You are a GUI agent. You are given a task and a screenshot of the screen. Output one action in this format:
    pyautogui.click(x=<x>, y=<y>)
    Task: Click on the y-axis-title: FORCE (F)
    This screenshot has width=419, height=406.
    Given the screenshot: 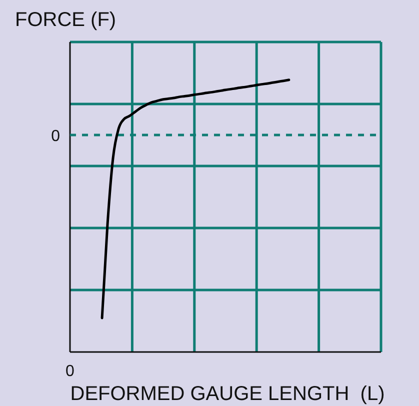 What is the action you would take?
    pyautogui.click(x=65, y=20)
    